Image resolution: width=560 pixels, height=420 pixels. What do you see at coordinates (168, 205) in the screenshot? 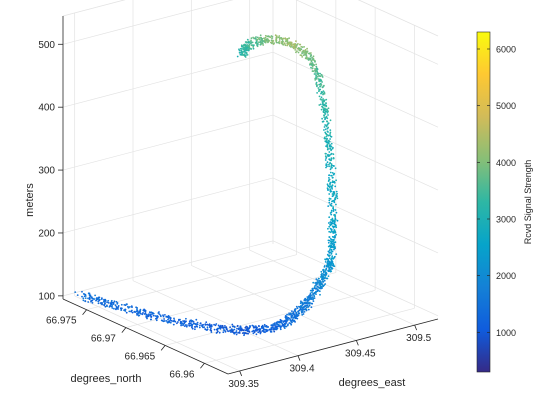
I see `back-wall-gridline` at bounding box center [168, 205].